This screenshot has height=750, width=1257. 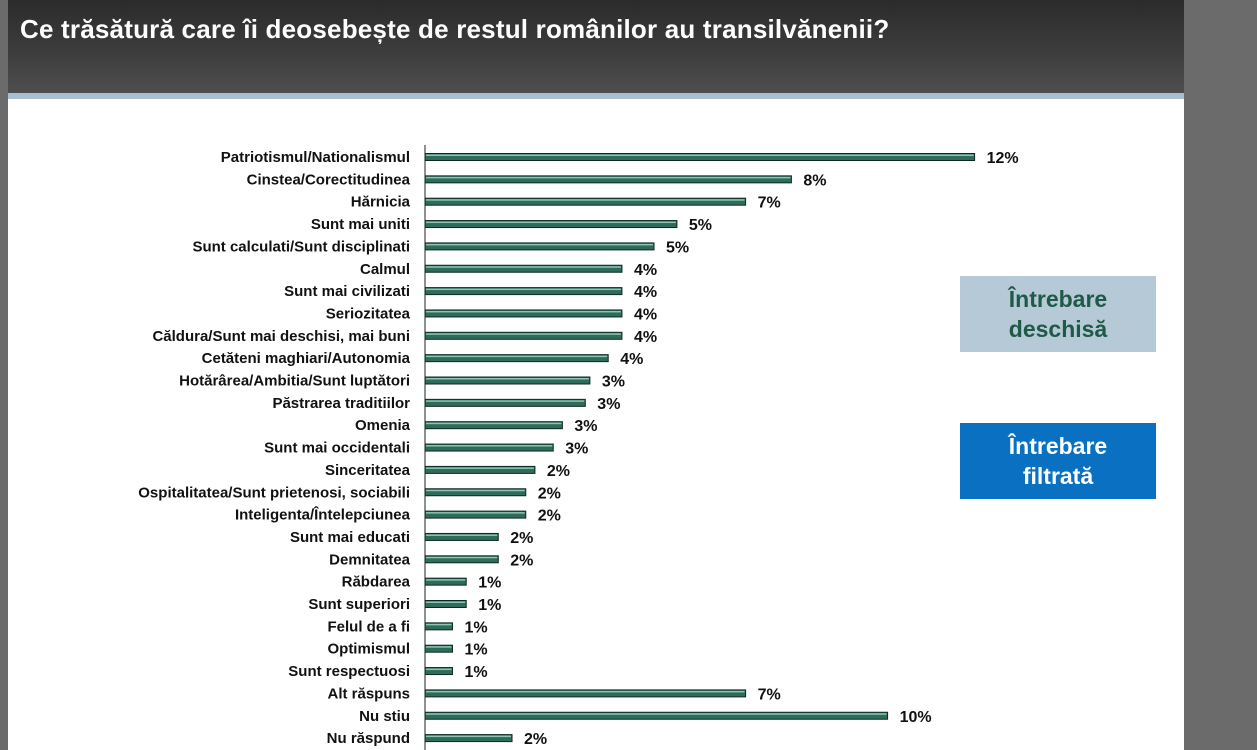 What do you see at coordinates (381, 202) in the screenshot?
I see `category-label: Hărnicia` at bounding box center [381, 202].